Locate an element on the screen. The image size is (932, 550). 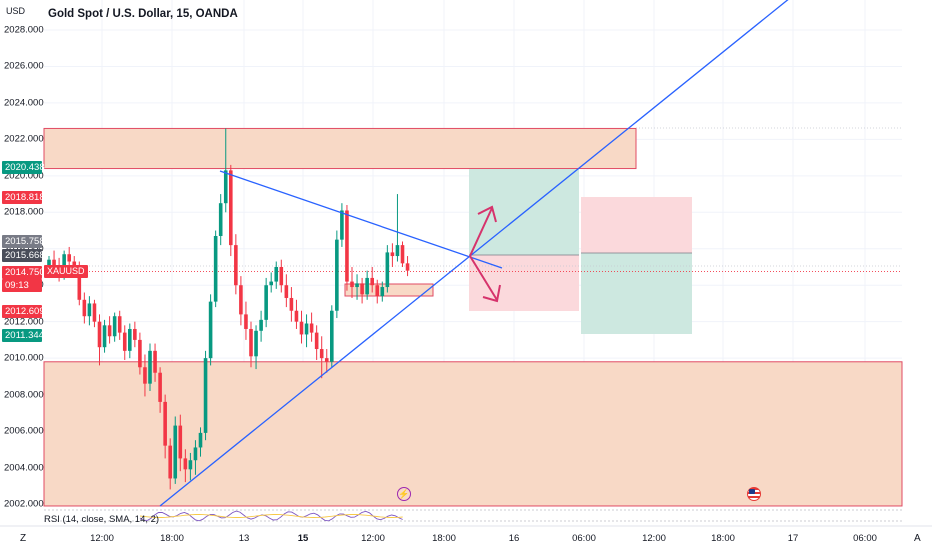
currency-label: USD is located at coordinates (16, 11).